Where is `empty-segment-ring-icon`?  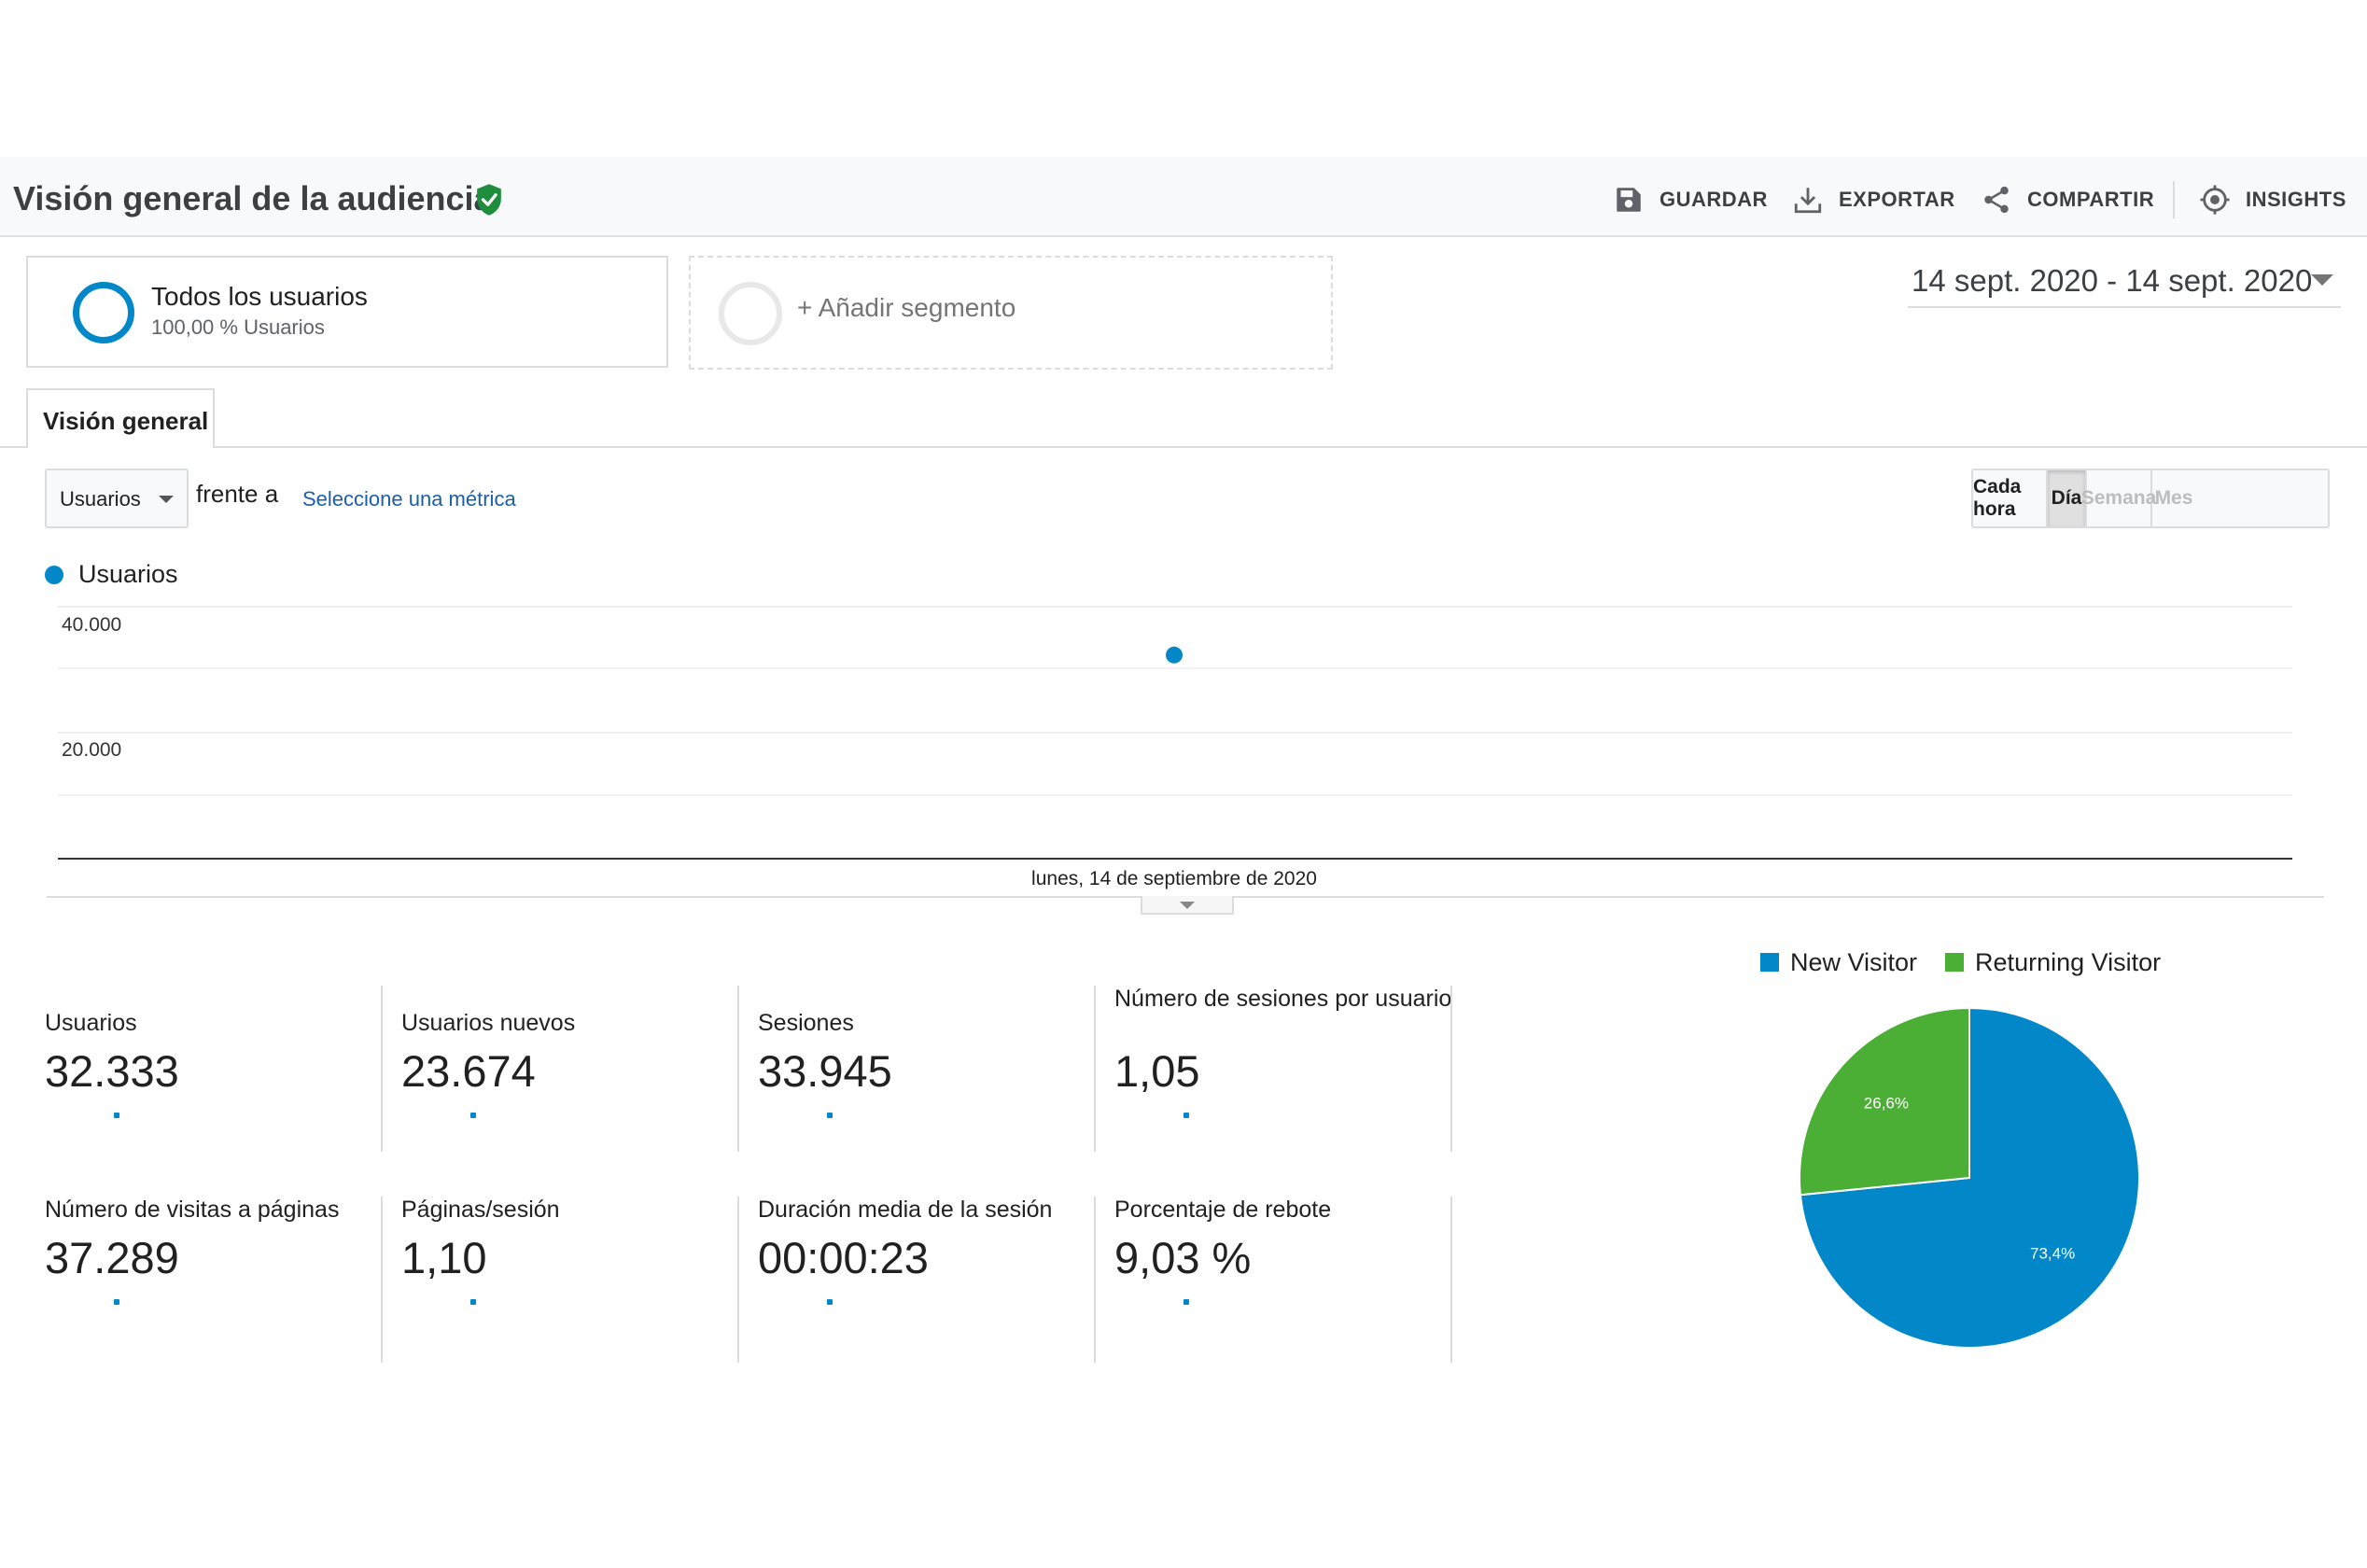 empty-segment-ring-icon is located at coordinates (750, 313).